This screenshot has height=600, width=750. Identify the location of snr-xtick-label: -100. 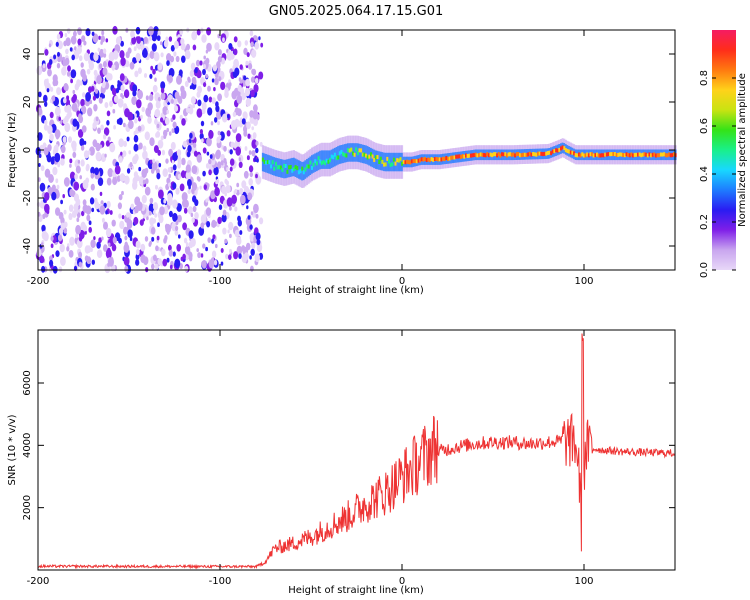
(220, 581).